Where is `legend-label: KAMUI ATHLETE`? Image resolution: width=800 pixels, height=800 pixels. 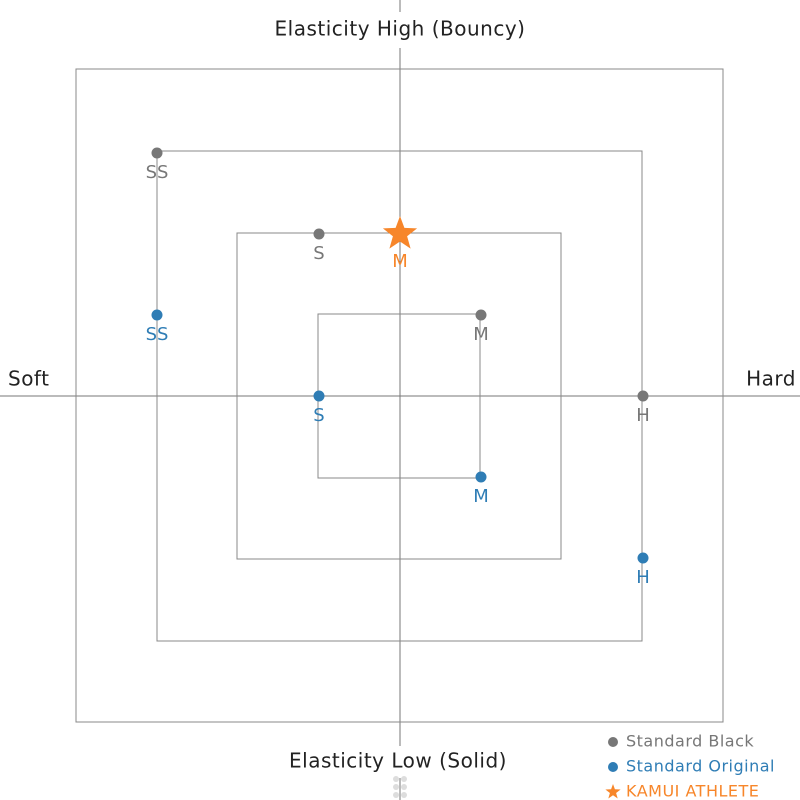 legend-label: KAMUI ATHLETE is located at coordinates (692, 791).